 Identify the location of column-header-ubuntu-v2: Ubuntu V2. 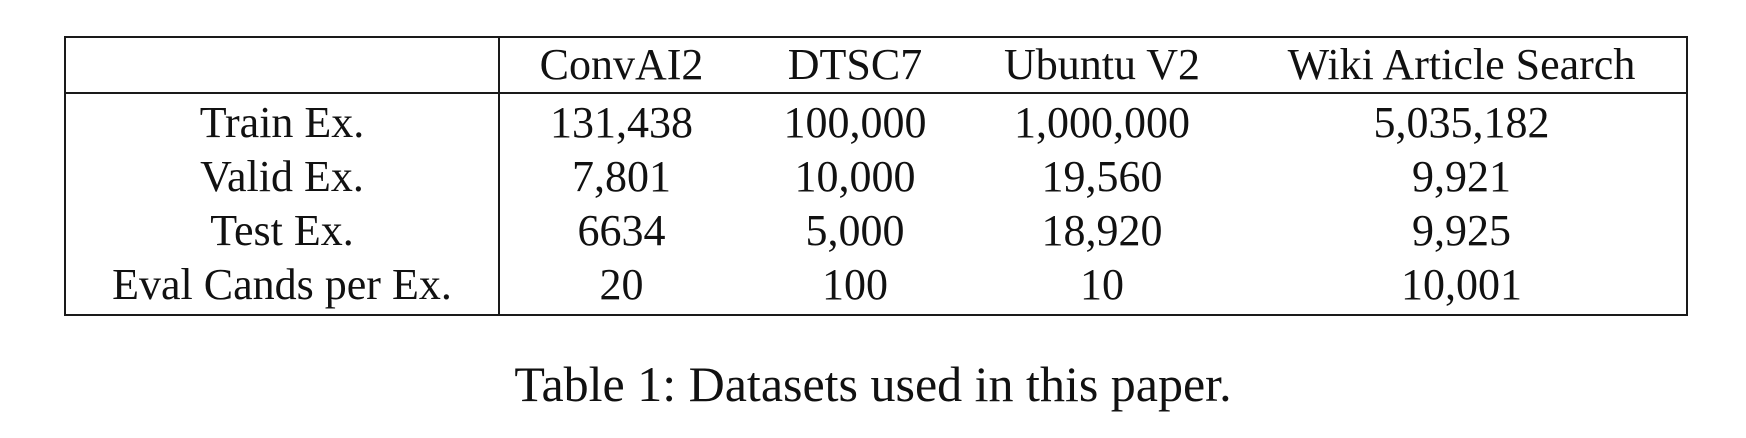
(1102, 65).